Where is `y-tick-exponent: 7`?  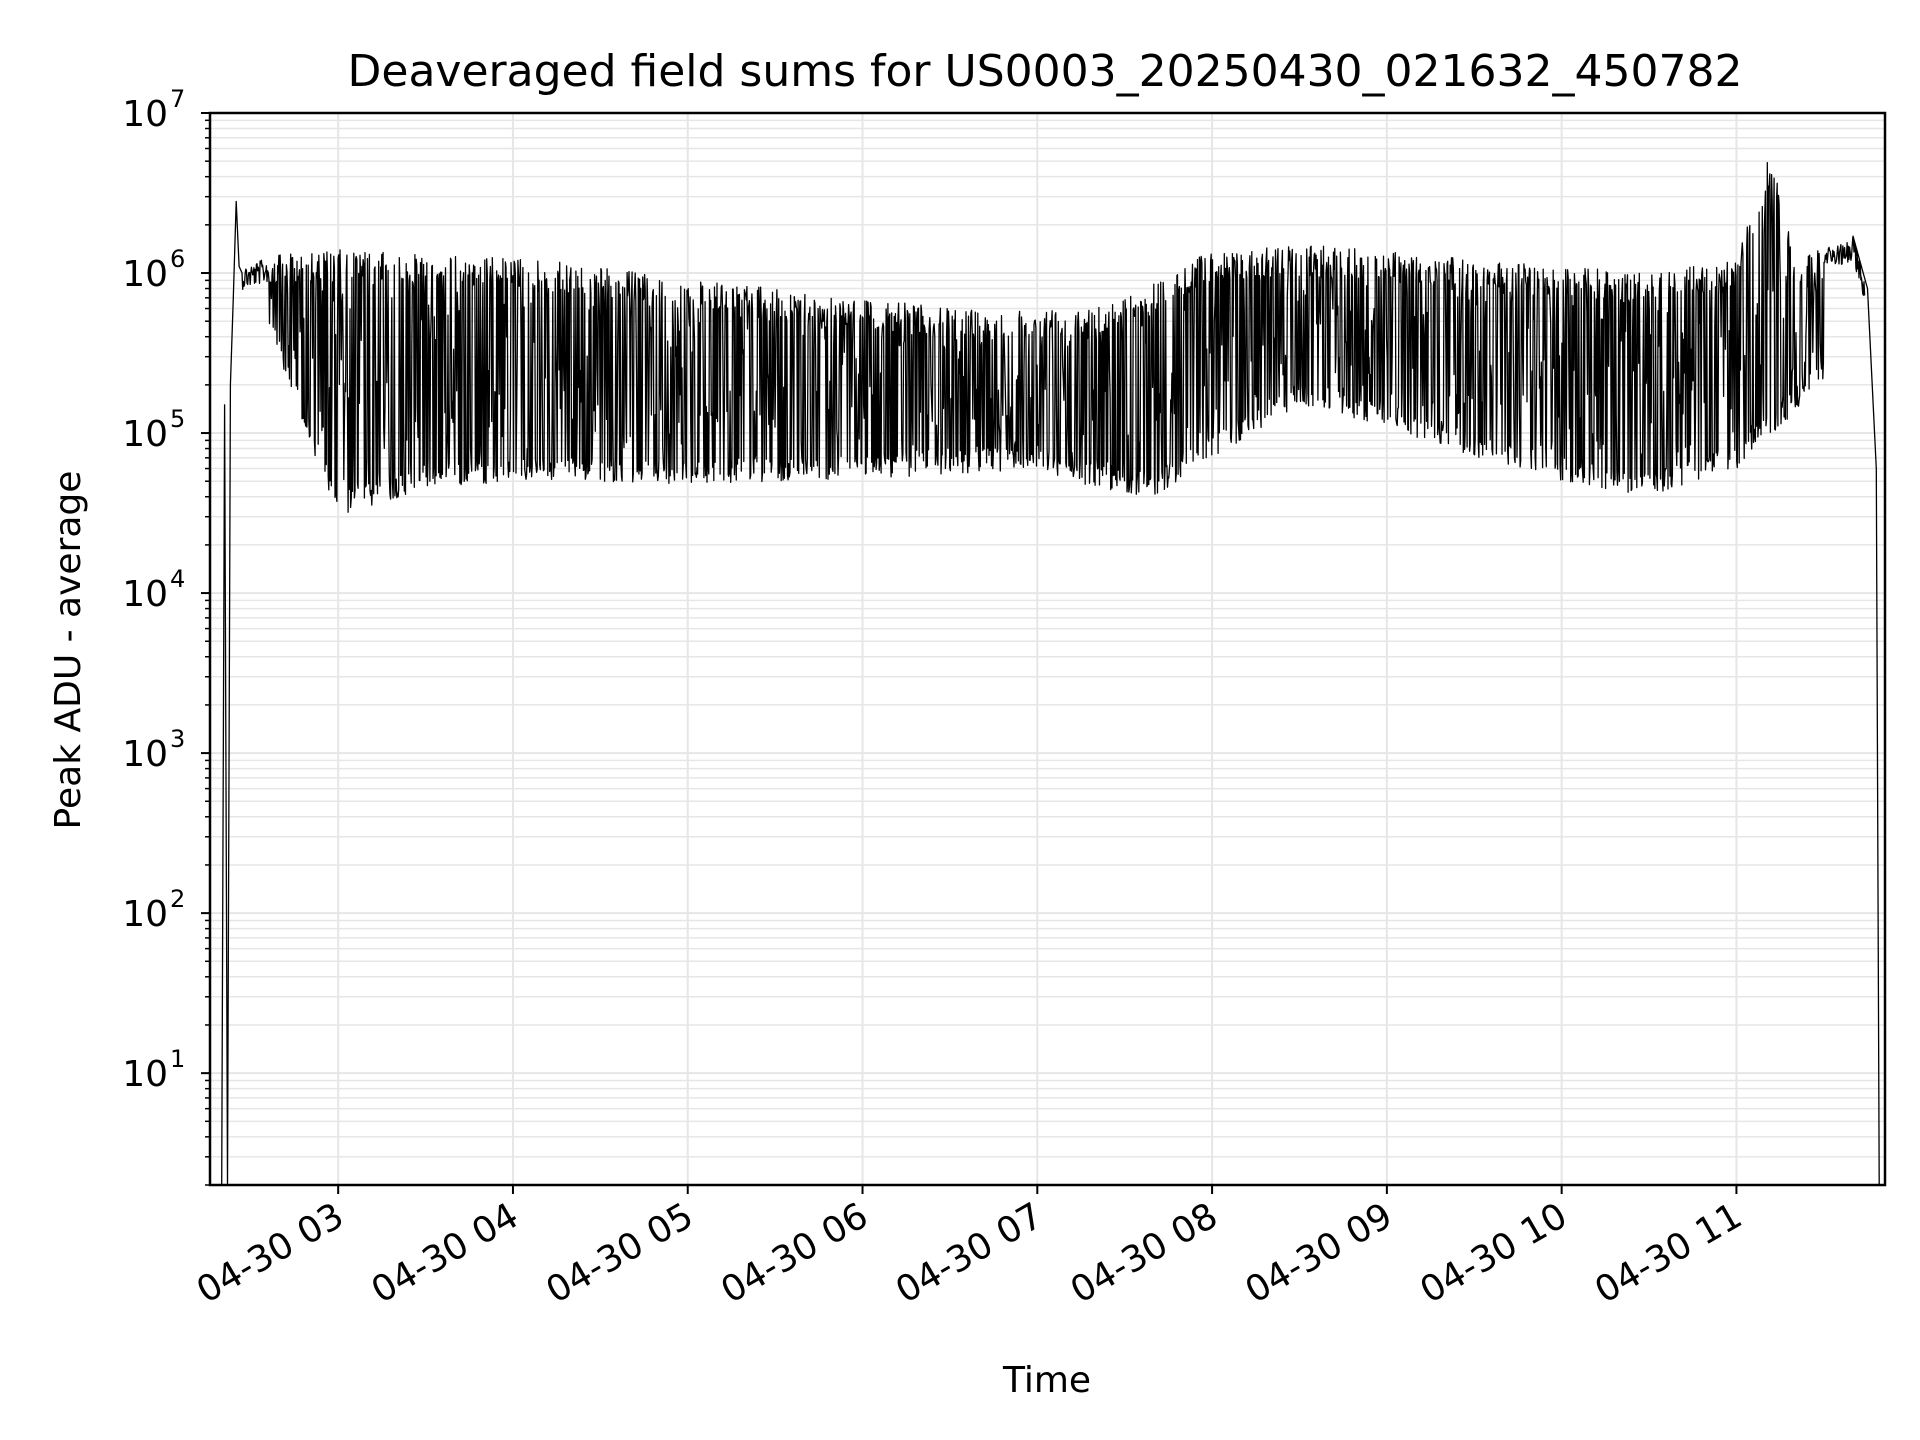 y-tick-exponent: 7 is located at coordinates (177, 99).